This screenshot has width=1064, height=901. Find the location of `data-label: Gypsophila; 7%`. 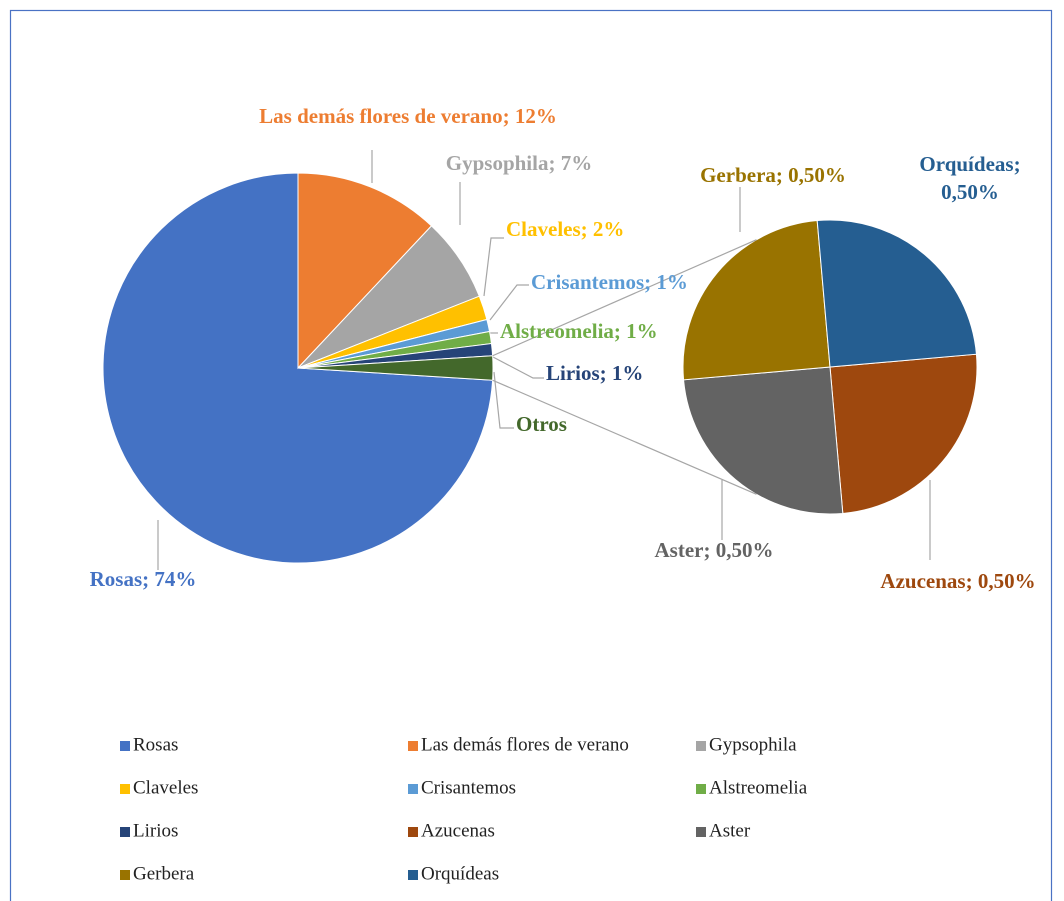

data-label: Gypsophila; 7% is located at coordinates (519, 163).